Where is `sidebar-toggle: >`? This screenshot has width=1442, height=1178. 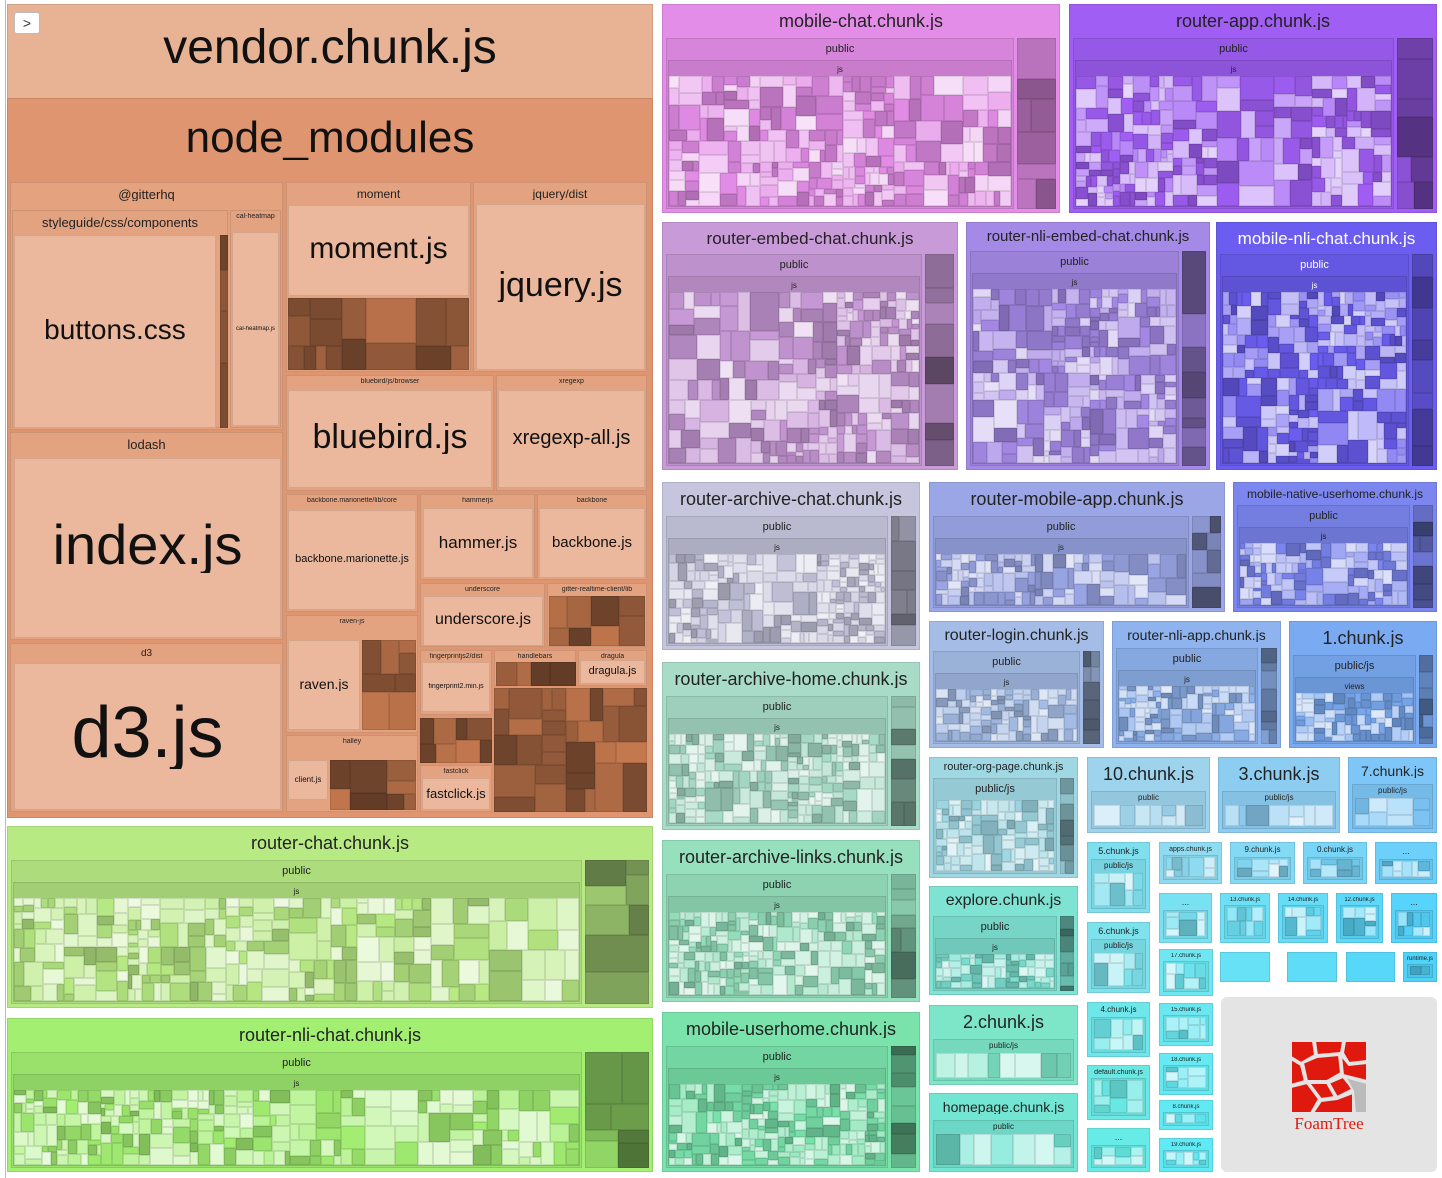
sidebar-toggle: > is located at coordinates (27, 23).